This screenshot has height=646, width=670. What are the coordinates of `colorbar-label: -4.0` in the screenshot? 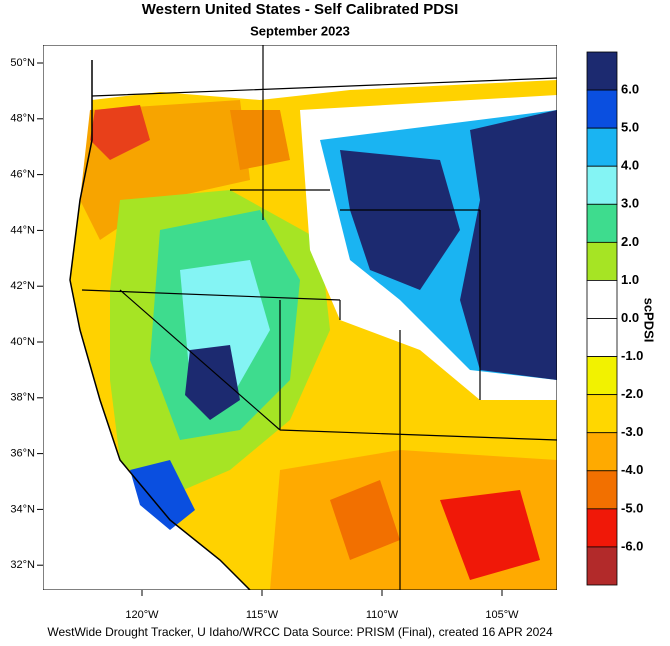 It's located at (632, 469).